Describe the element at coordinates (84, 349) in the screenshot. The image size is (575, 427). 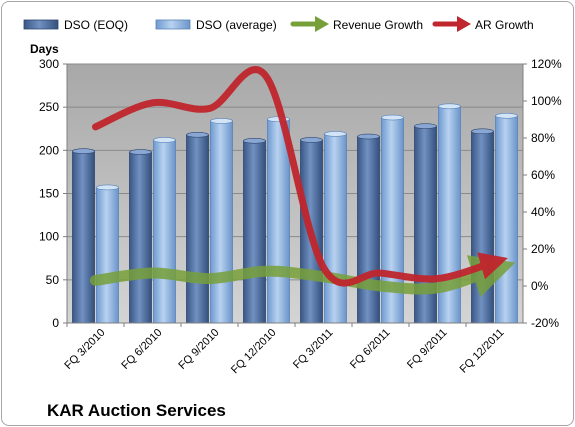
I see `x-tick-label: FQ 3/2010` at that location.